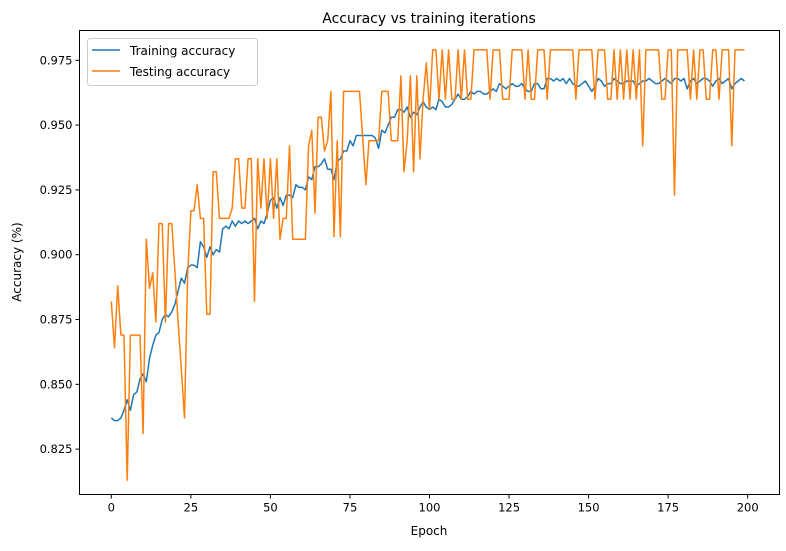  What do you see at coordinates (270, 508) in the screenshot?
I see `x-tick-label: 50` at bounding box center [270, 508].